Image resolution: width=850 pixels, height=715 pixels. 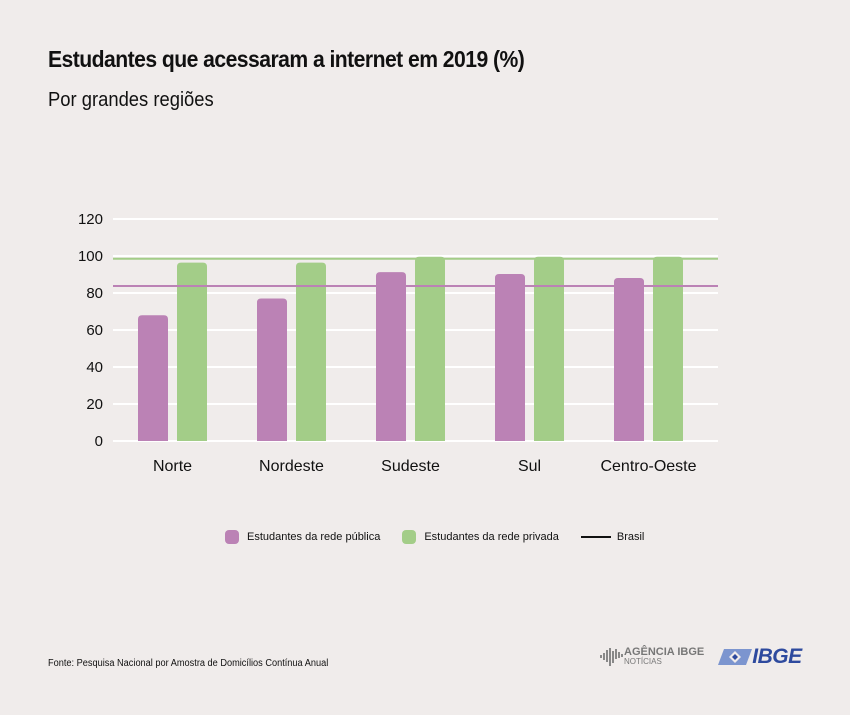 I want to click on y-tick-label: 60, so click(x=94, y=330).